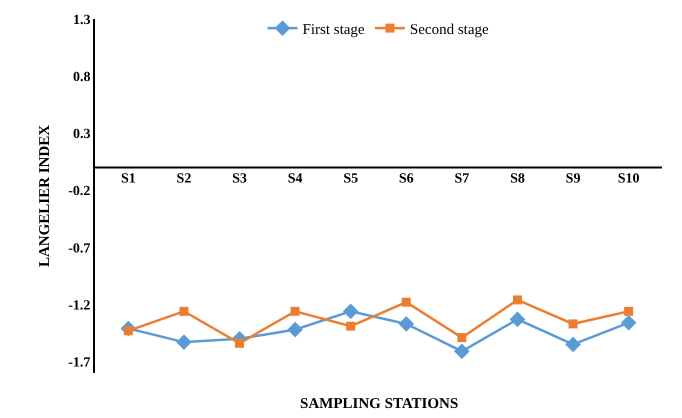 Image resolution: width=682 pixels, height=418 pixels. What do you see at coordinates (350, 178) in the screenshot?
I see `x-tick-label: S5` at bounding box center [350, 178].